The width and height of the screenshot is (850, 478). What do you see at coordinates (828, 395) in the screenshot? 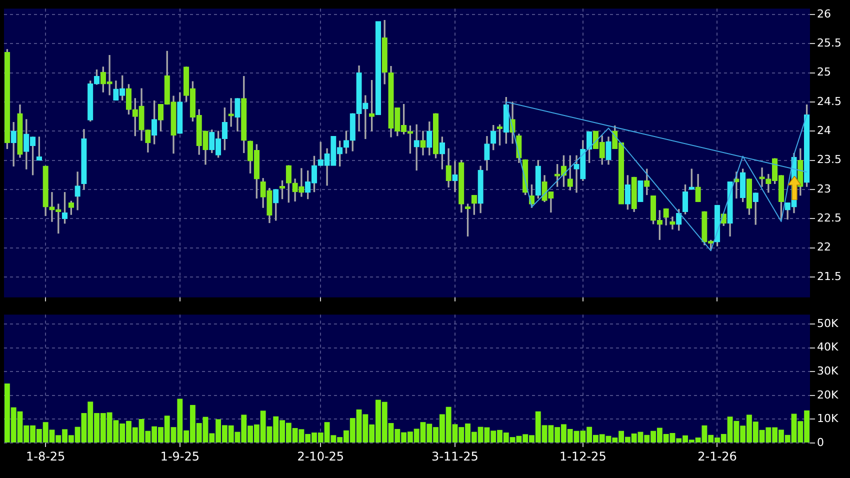
I see `y-tick-label: 20K` at bounding box center [828, 395].